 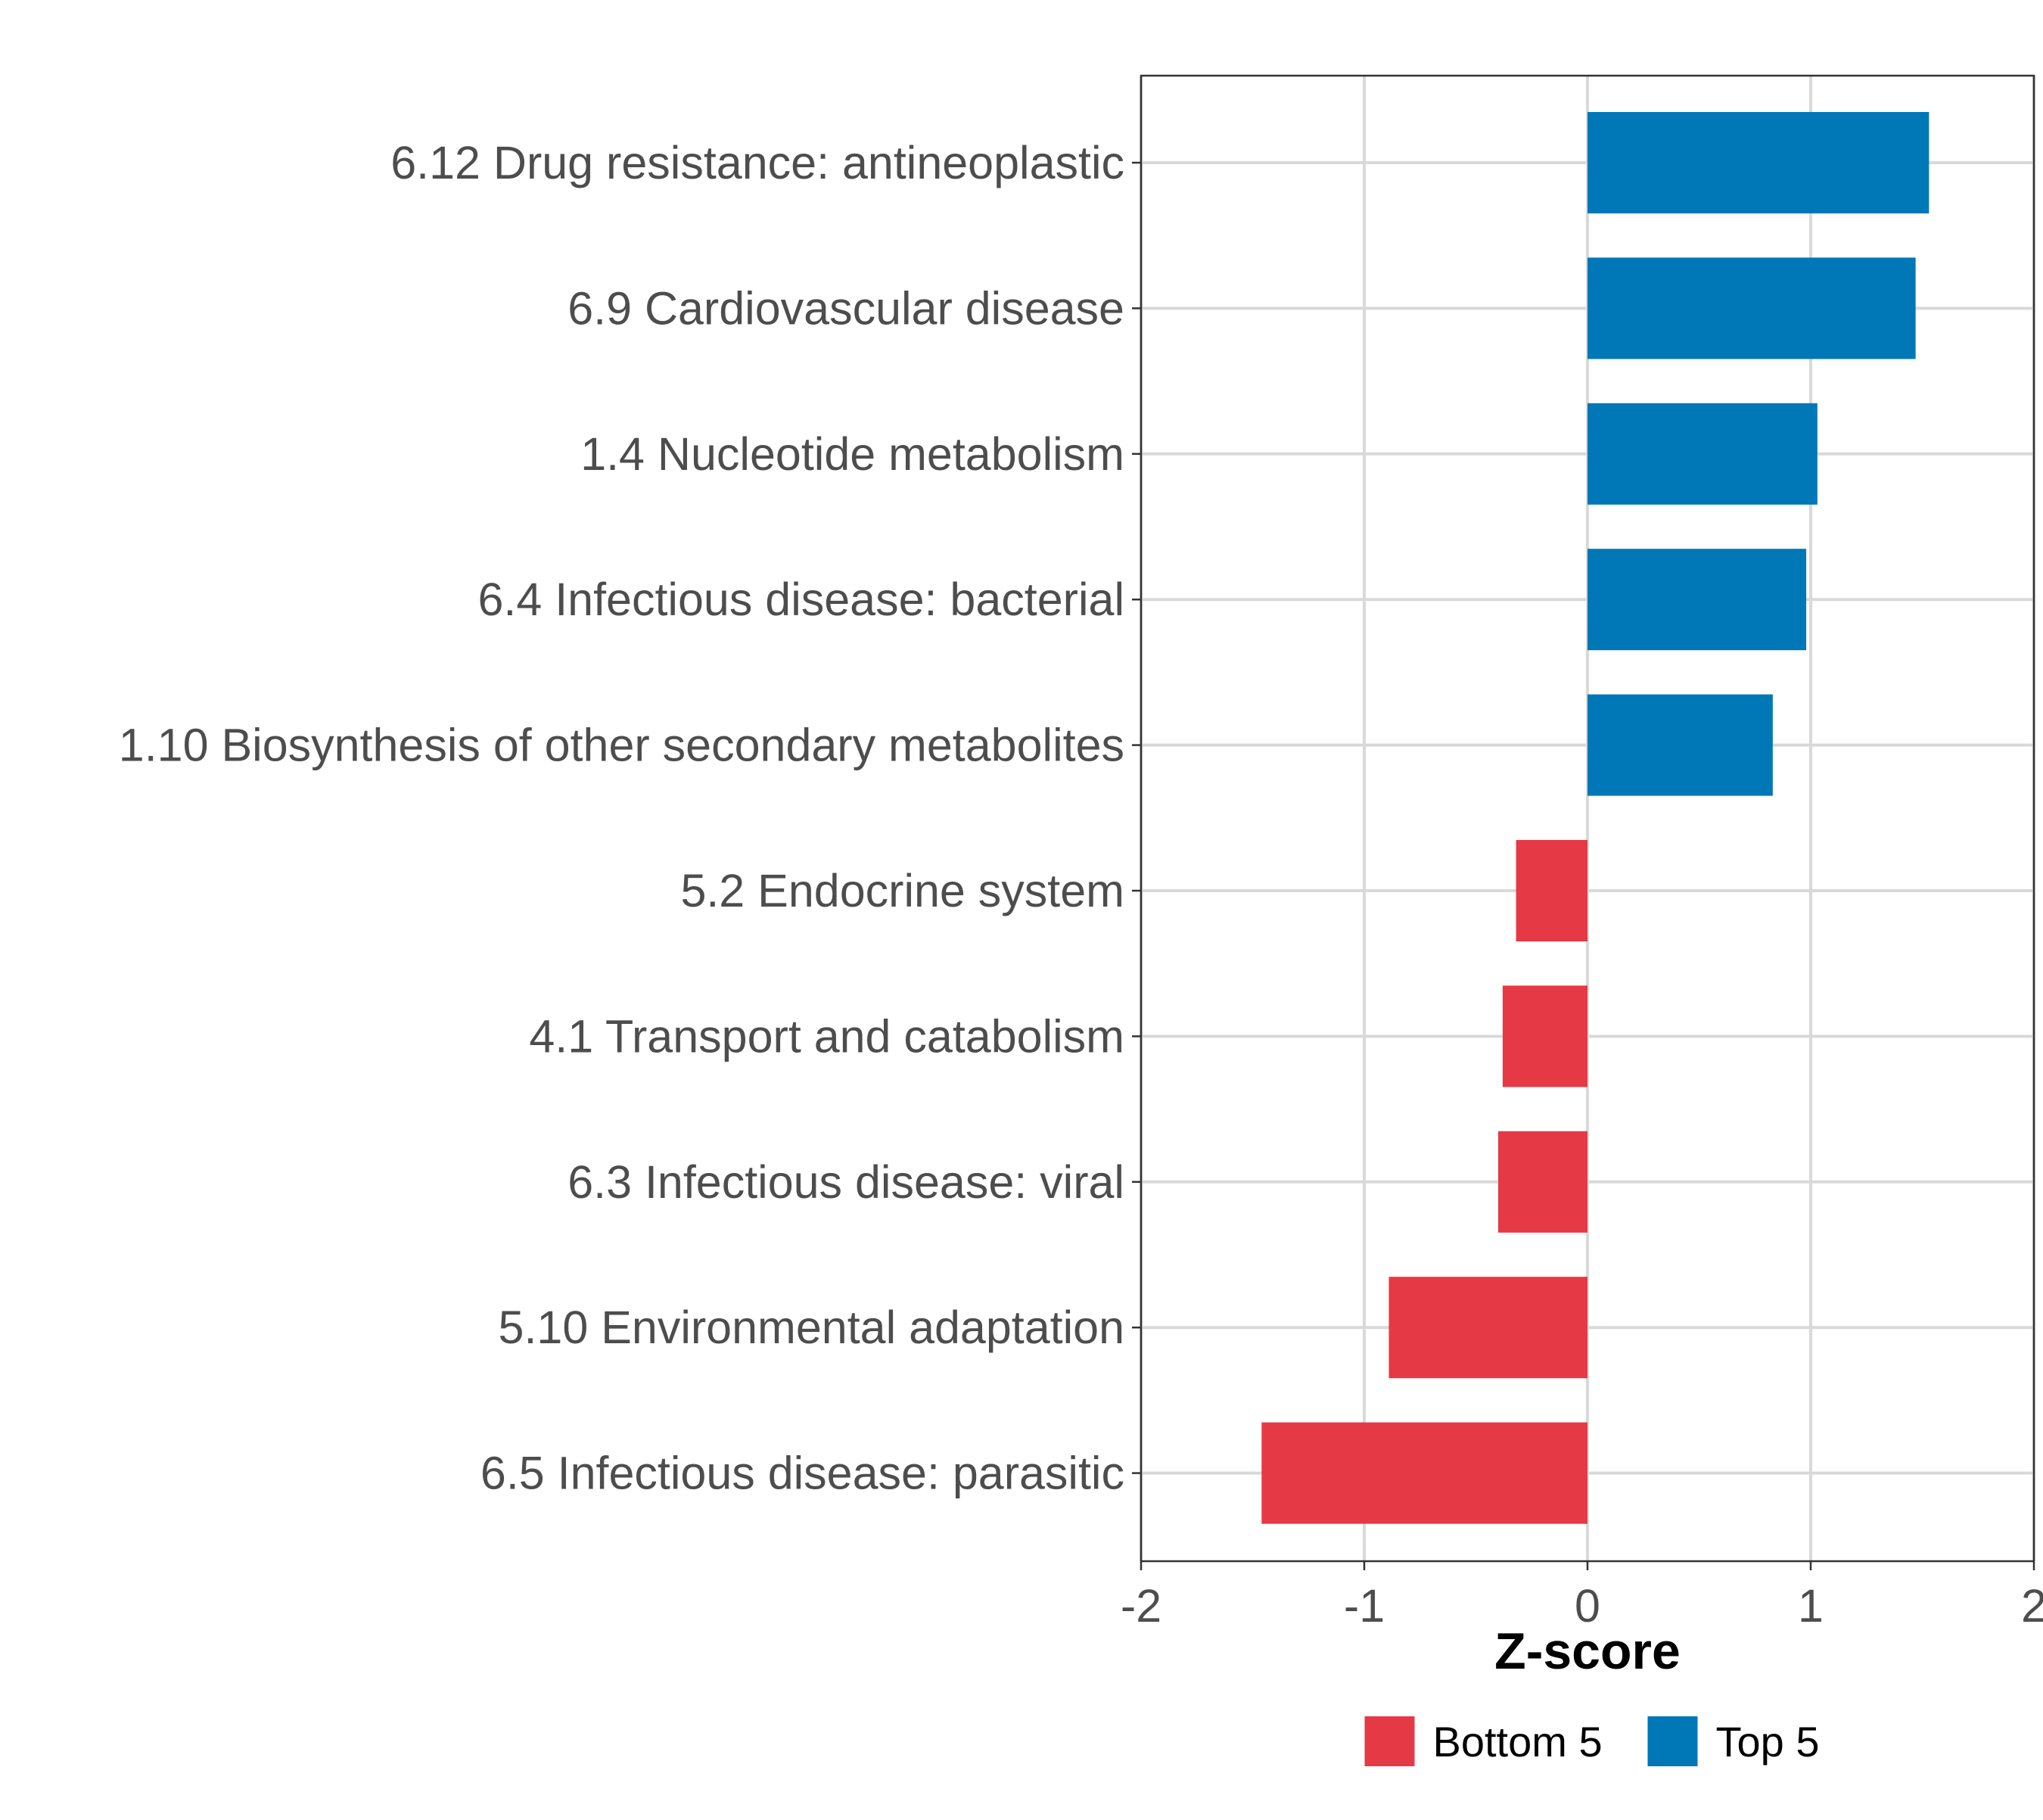 What do you see at coordinates (2032, 1606) in the screenshot?
I see `x-tick-label: 2` at bounding box center [2032, 1606].